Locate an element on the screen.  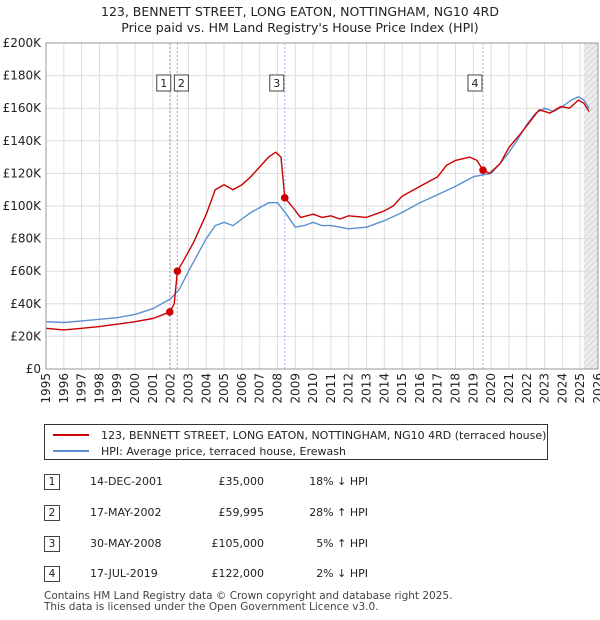
x-tick-label: 1997 is located at coordinates (82, 388).